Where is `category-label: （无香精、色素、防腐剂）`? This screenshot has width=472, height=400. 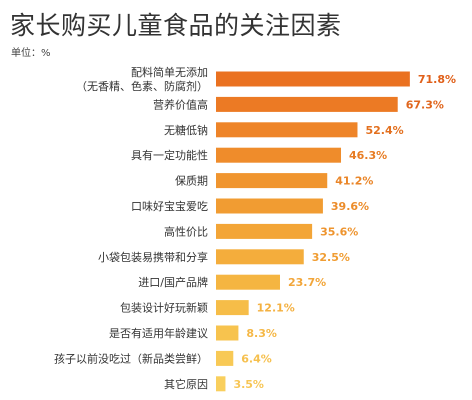
category-label: （无香精、色素、防腐剂） is located at coordinates (142, 86).